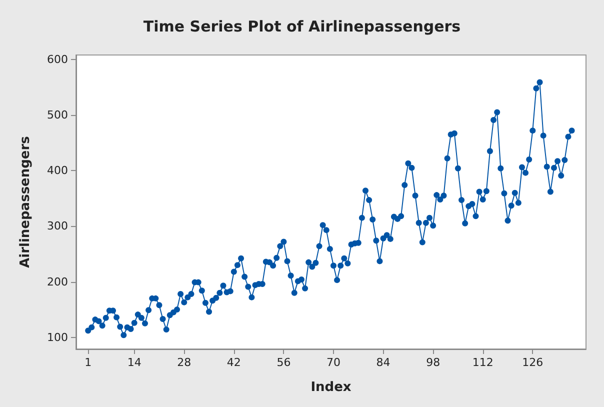  Describe the element at coordinates (184, 362) in the screenshot. I see `x-tick-label: 28` at that location.